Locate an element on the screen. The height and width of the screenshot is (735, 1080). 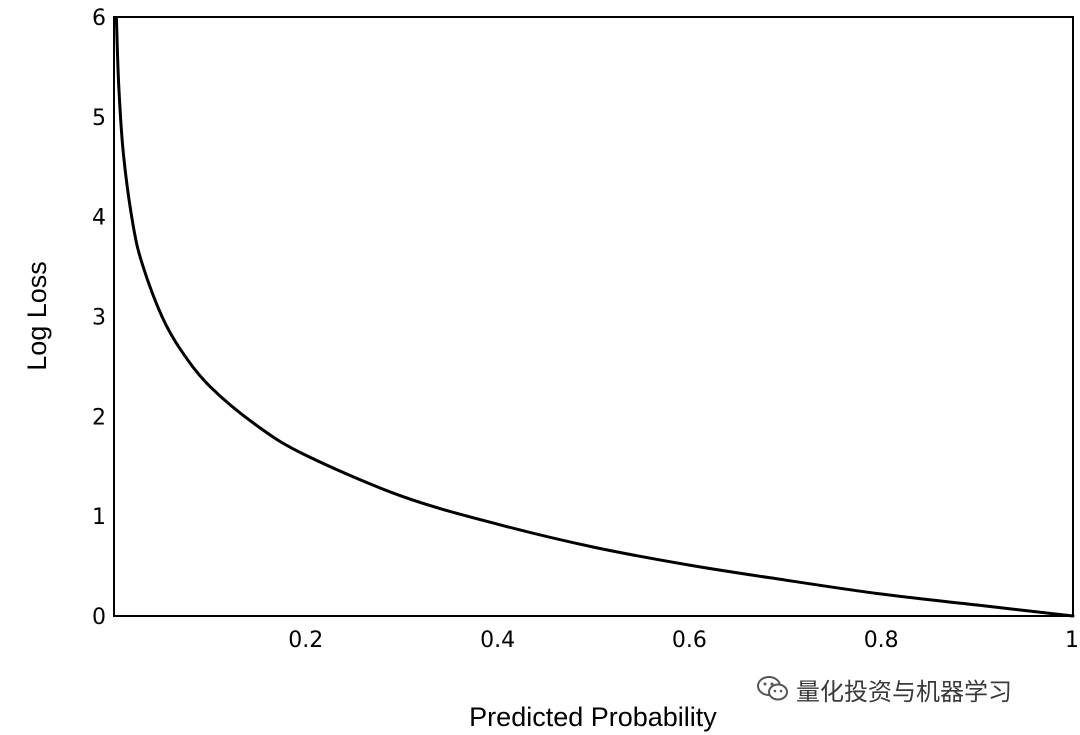
x-axis-title: Predicted Probability is located at coordinates (593, 717).